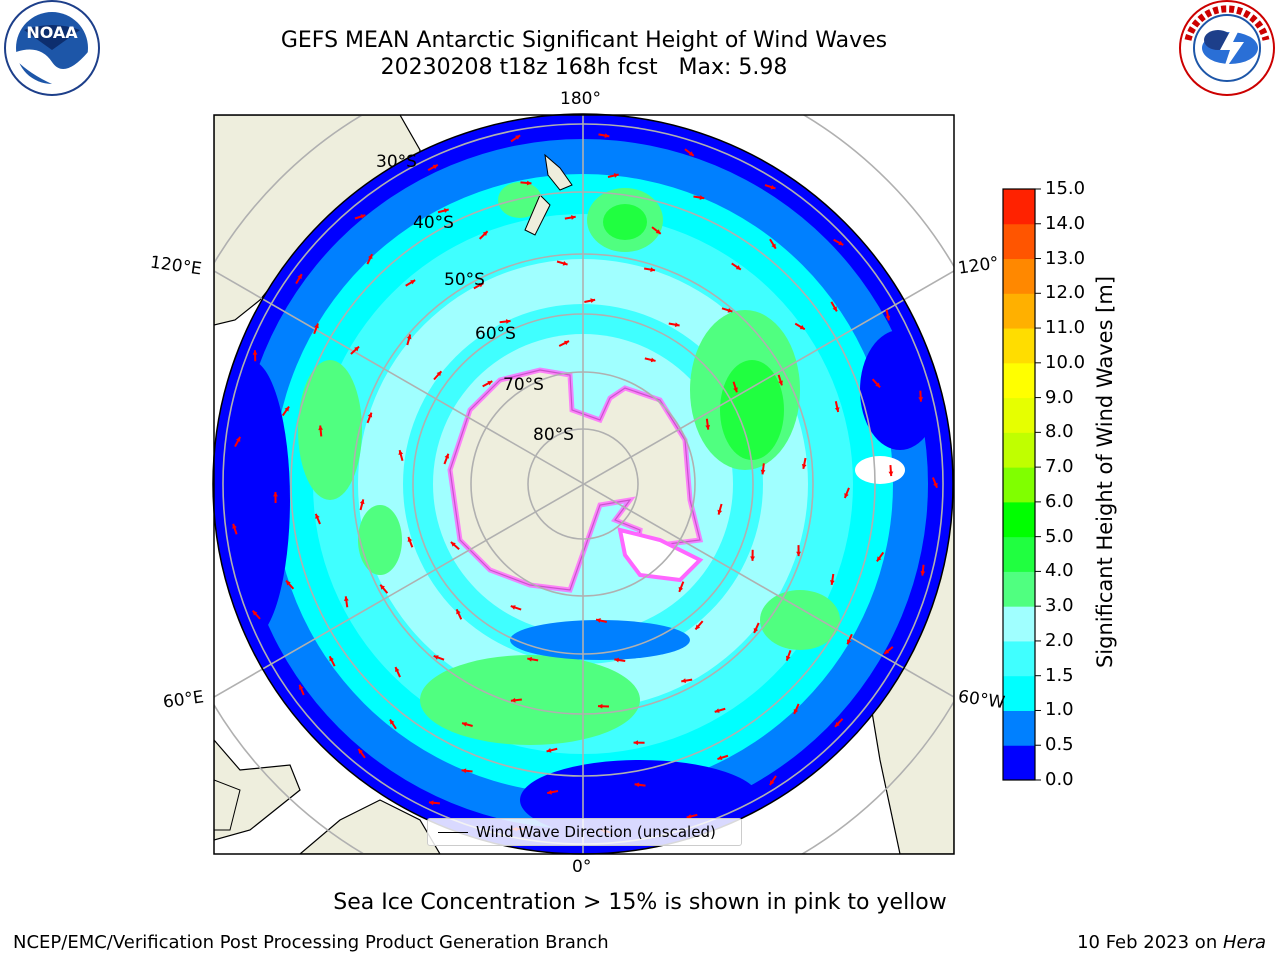 Image resolution: width=1280 pixels, height=960 pixels. Describe the element at coordinates (495, 334) in the screenshot. I see `lat-label-60s: 60°S` at that location.